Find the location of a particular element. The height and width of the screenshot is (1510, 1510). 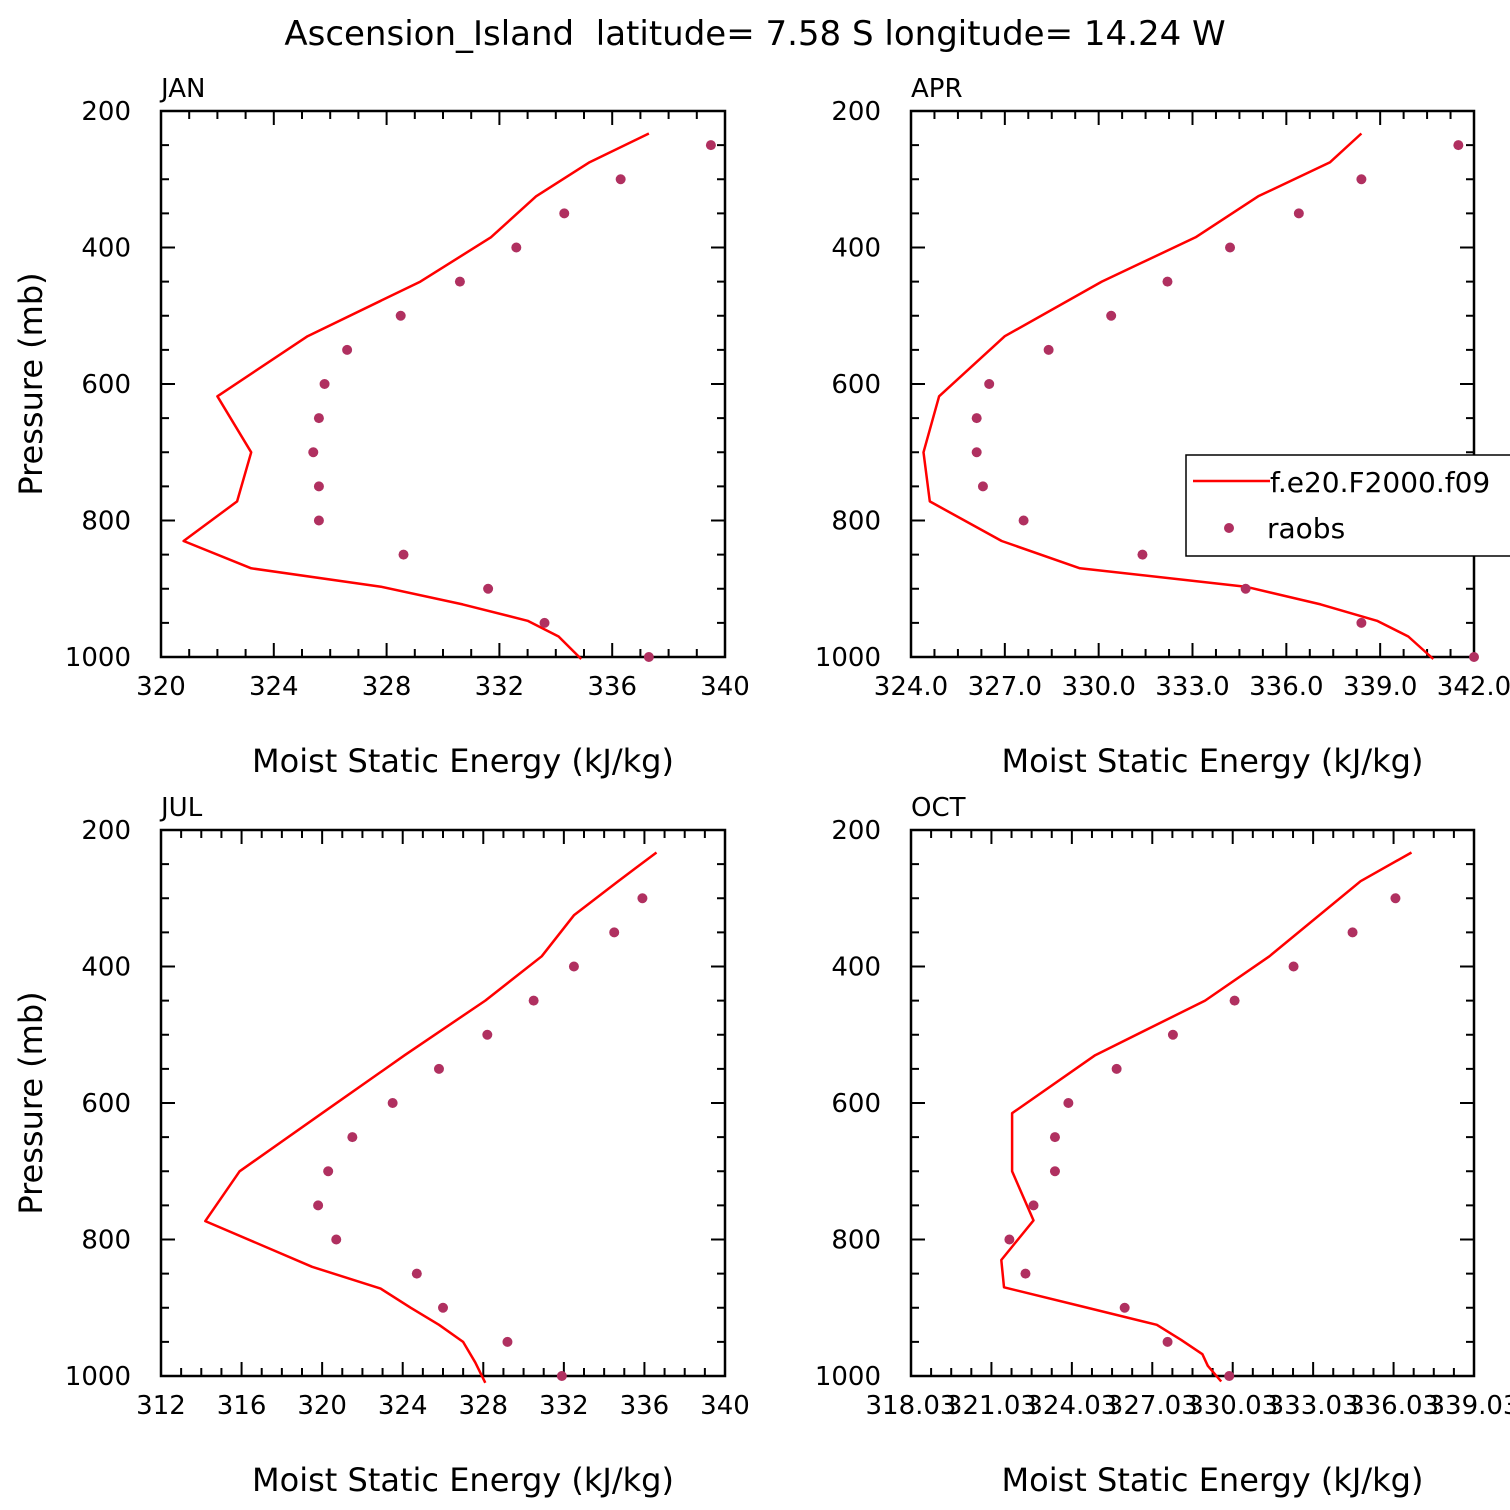

legend-box is located at coordinates (1347, 505).